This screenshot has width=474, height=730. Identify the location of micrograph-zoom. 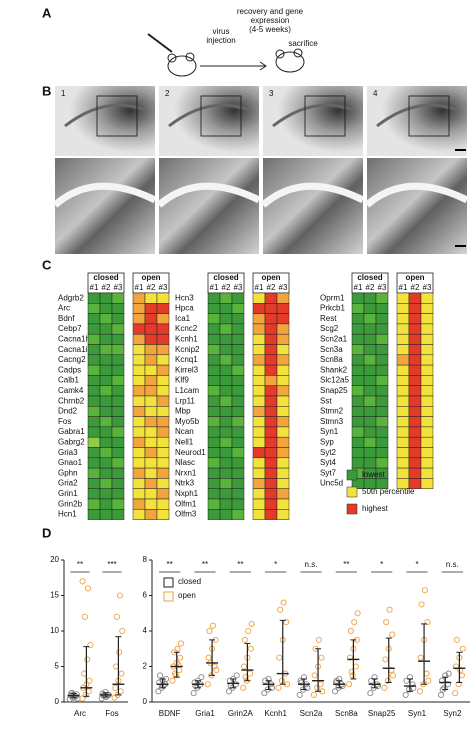
(313, 206).